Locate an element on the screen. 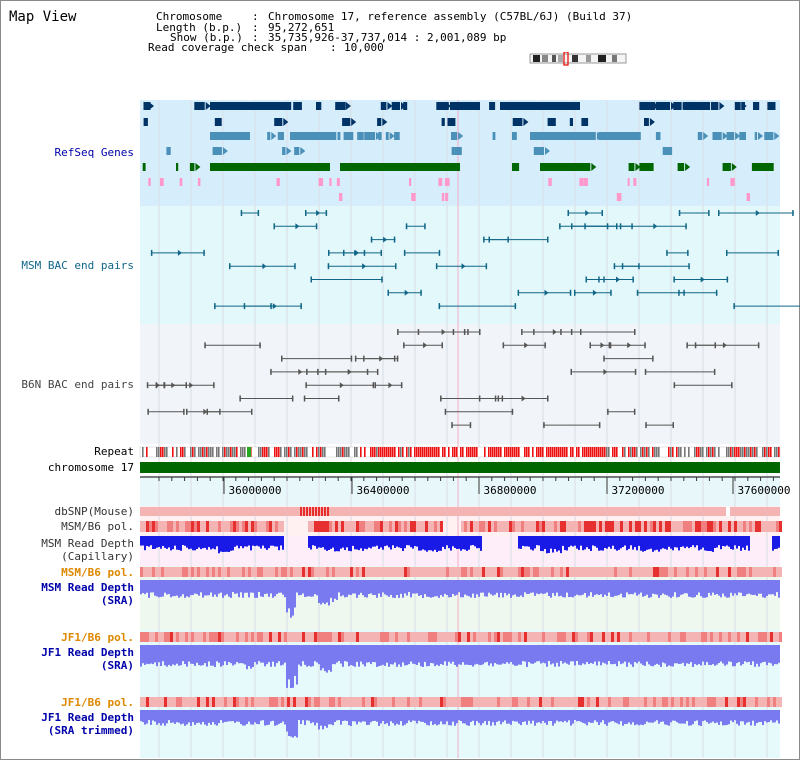 The height and width of the screenshot is (760, 800). chromosome-bar is located at coordinates (460, 467).